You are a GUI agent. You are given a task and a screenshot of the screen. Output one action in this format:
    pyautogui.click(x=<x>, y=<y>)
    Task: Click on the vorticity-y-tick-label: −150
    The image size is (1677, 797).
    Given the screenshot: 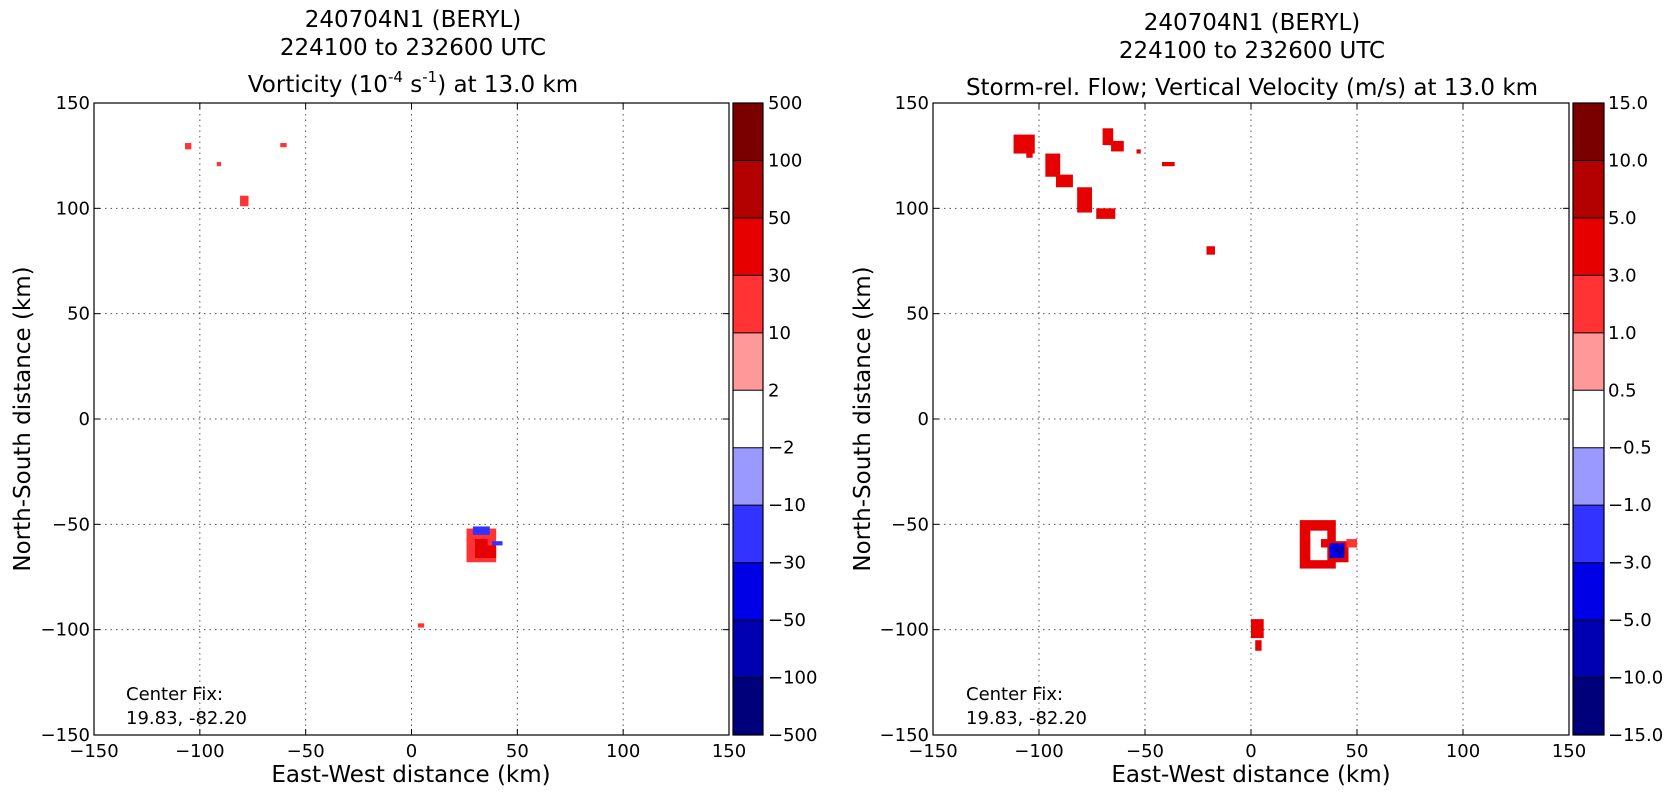 What is the action you would take?
    pyautogui.click(x=65, y=735)
    